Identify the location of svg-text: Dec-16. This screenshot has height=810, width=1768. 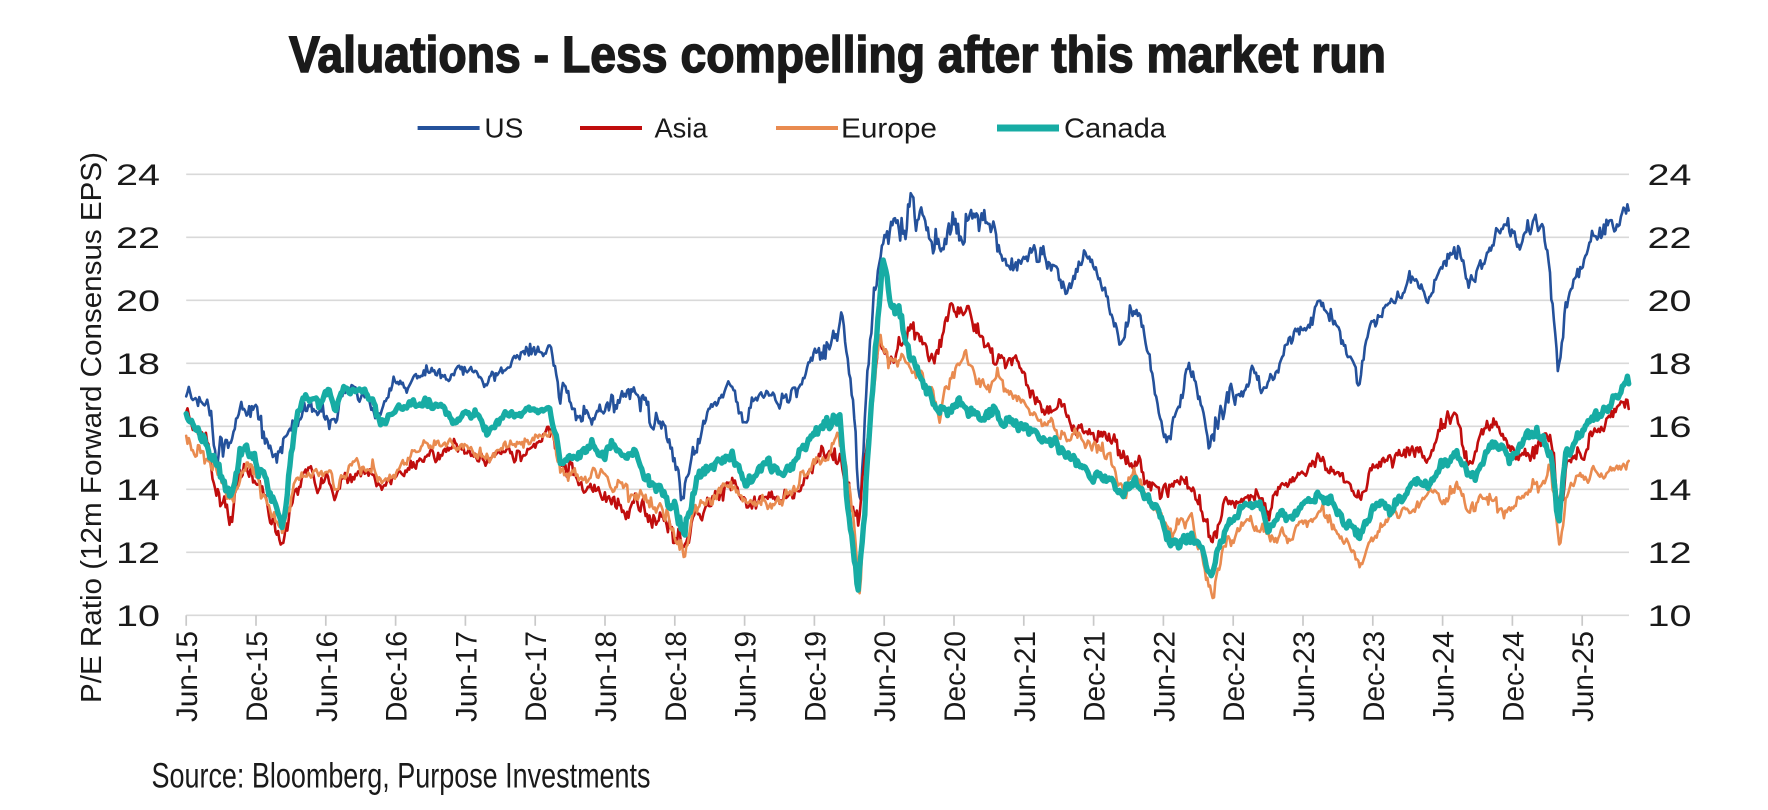
(397, 676).